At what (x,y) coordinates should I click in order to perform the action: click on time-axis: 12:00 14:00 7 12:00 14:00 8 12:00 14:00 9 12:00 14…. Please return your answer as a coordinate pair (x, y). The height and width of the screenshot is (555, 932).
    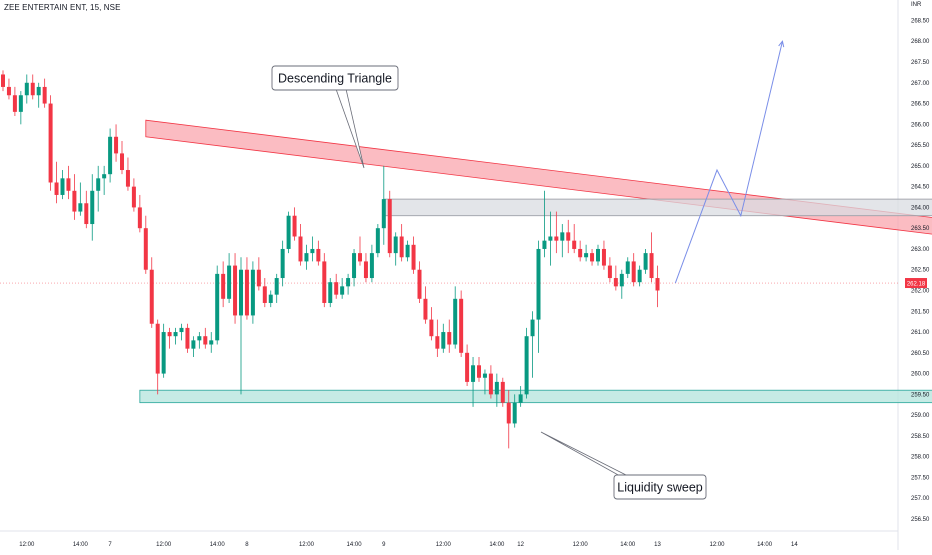
    Looking at the image, I should click on (408, 545).